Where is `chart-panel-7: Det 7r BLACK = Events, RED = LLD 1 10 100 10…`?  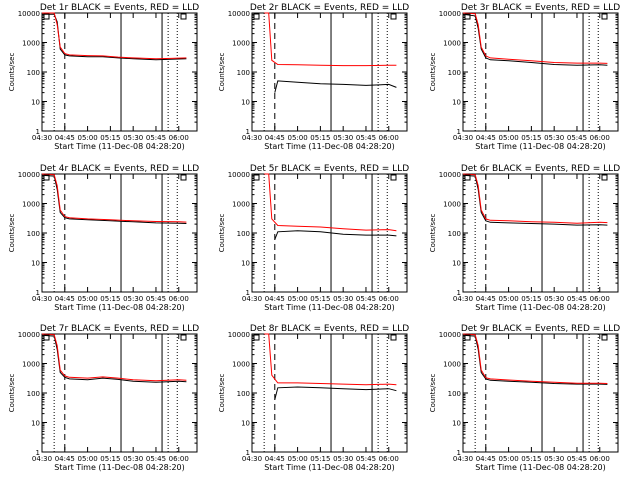
chart-panel-7: Det 7r BLACK = Events, RED = LLD 1 10 100 10… is located at coordinates (103, 398).